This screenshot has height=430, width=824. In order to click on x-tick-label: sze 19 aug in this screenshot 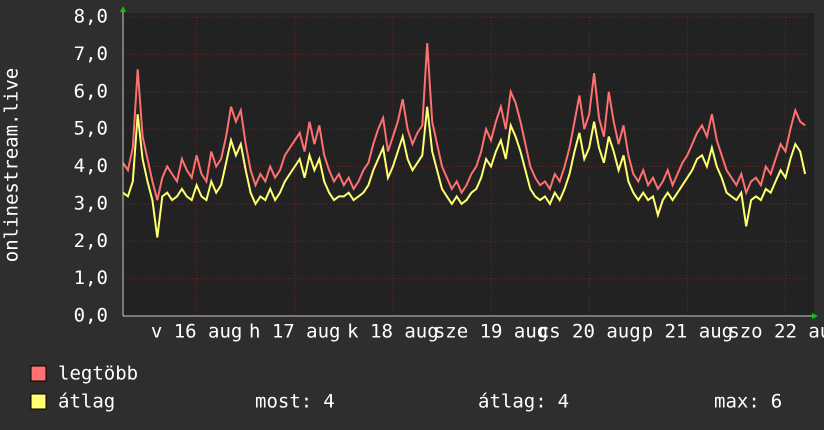, I will do `click(491, 332)`.